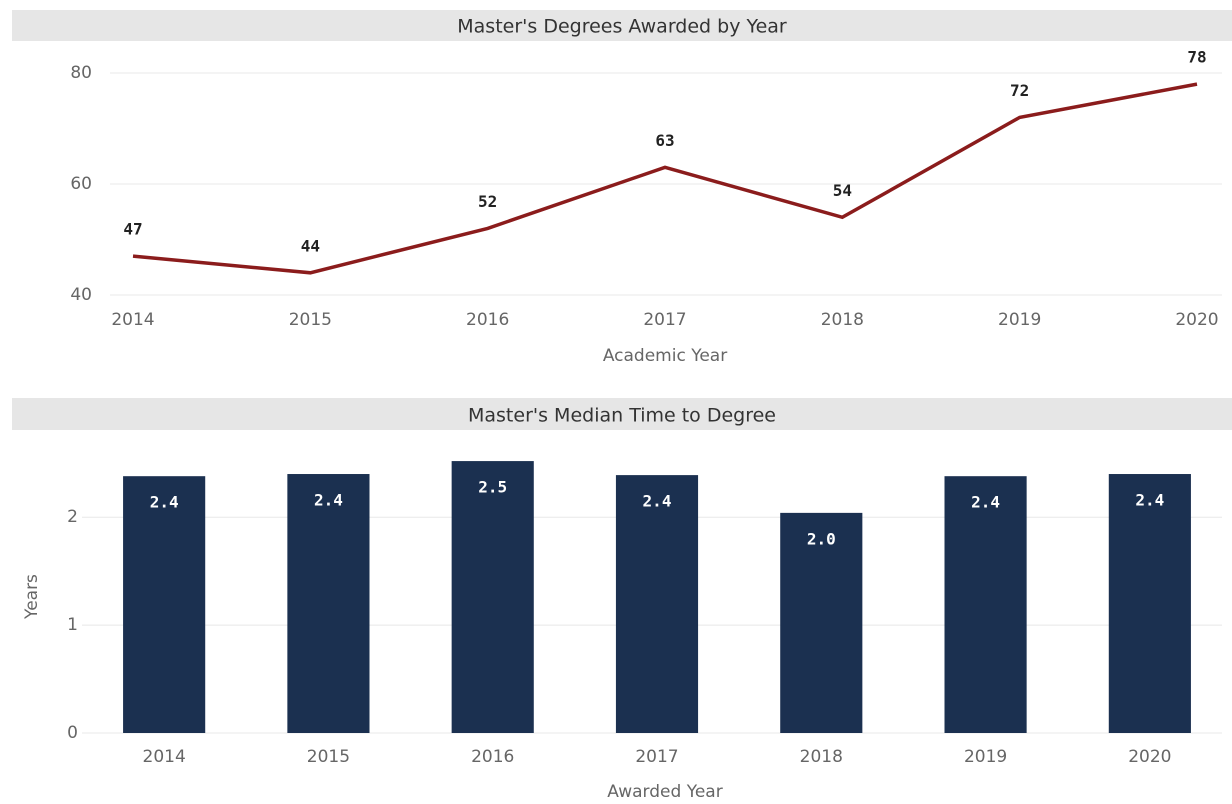 This screenshot has height=804, width=1232. What do you see at coordinates (665, 356) in the screenshot?
I see `x-axis-title: Academic Year` at bounding box center [665, 356].